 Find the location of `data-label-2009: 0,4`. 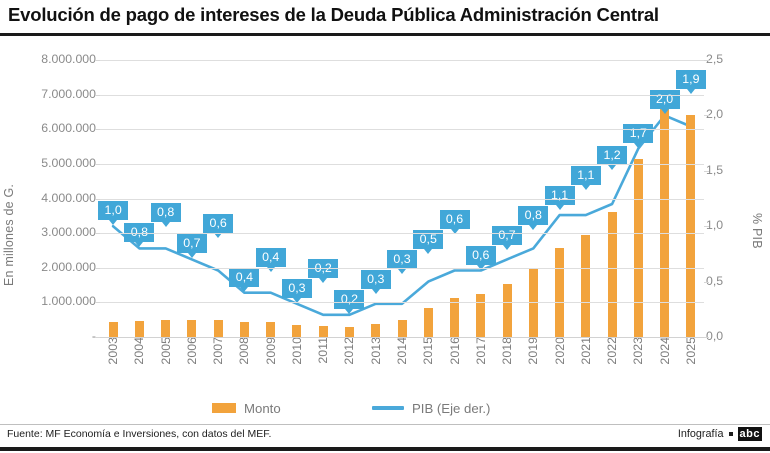

data-label-2009: 0,4 is located at coordinates (270, 257).